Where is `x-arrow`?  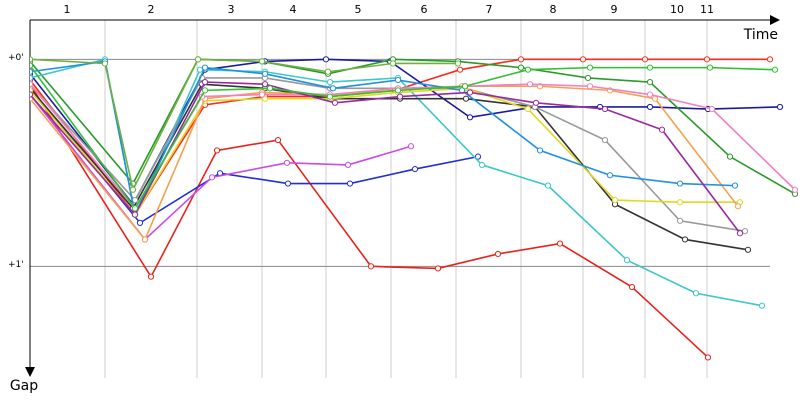 x-arrow is located at coordinates (775, 20).